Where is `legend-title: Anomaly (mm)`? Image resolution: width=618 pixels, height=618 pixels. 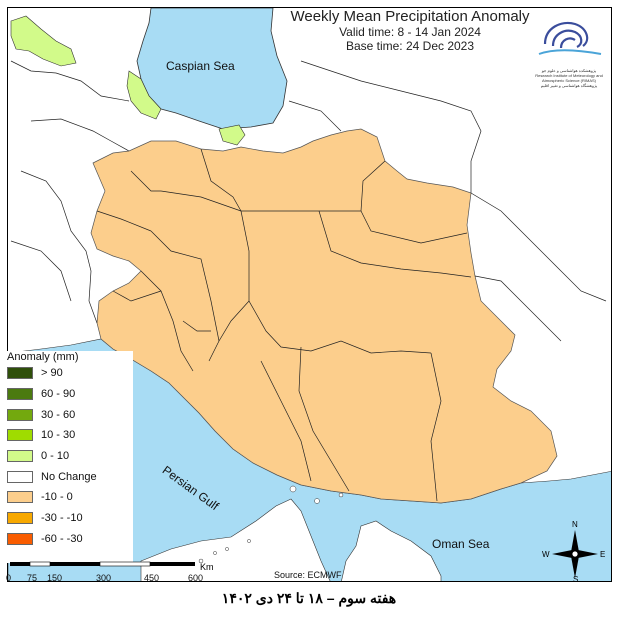 legend-title: Anomaly (mm) is located at coordinates (43, 357).